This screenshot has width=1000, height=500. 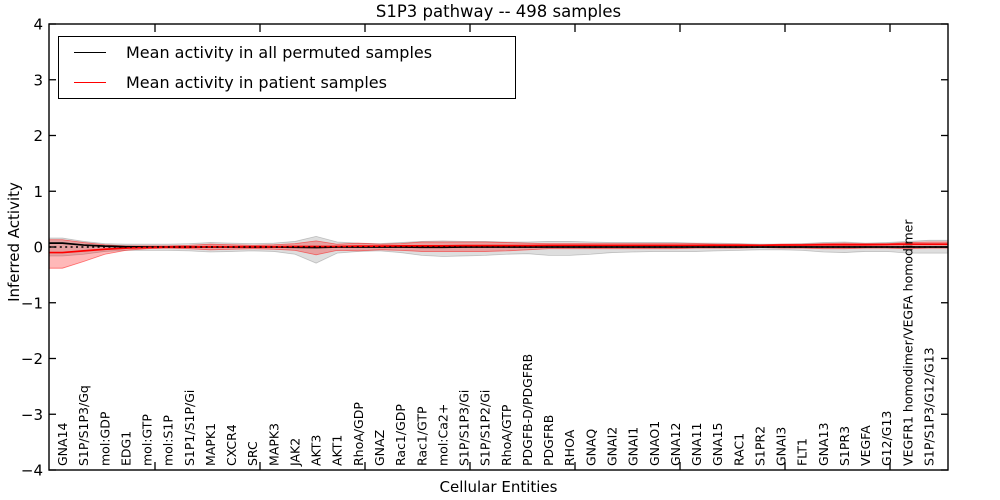 I want to click on x-category-label: RAC1, so click(x=738, y=449).